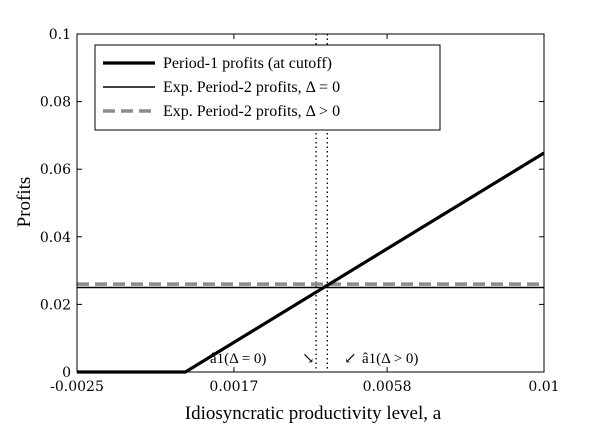  Describe the element at coordinates (251, 87) in the screenshot. I see `legend-label-1: Exp. Period-2 profits, Δ = 0` at that location.